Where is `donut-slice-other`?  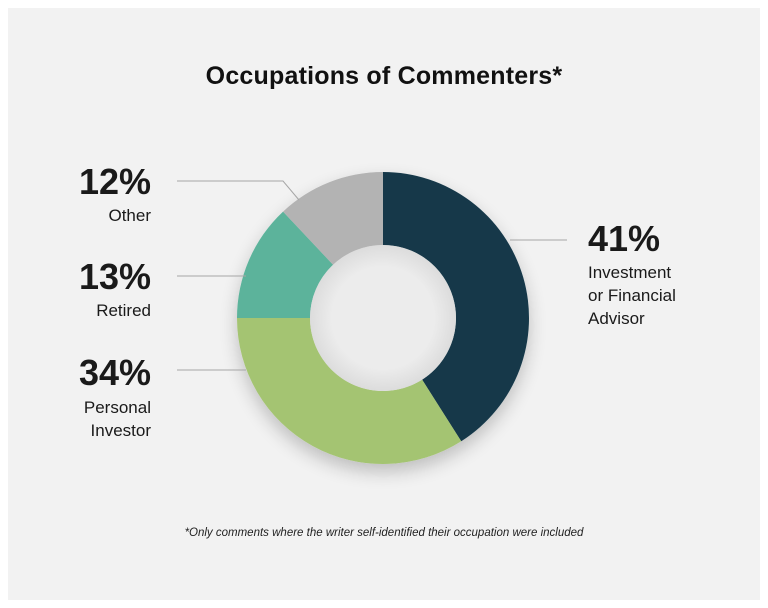
donut-slice-other is located at coordinates (333, 218).